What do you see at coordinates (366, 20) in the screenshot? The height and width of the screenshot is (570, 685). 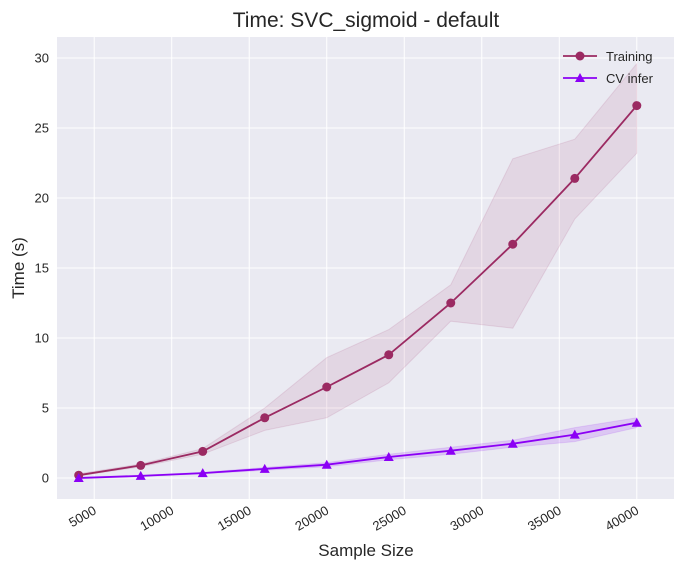 I see `chart-title: Time: SVC_sigmoid - default` at bounding box center [366, 20].